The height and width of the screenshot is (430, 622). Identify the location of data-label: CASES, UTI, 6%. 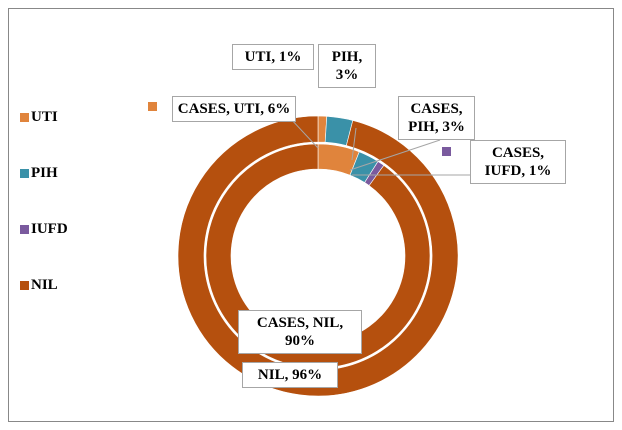
(234, 109).